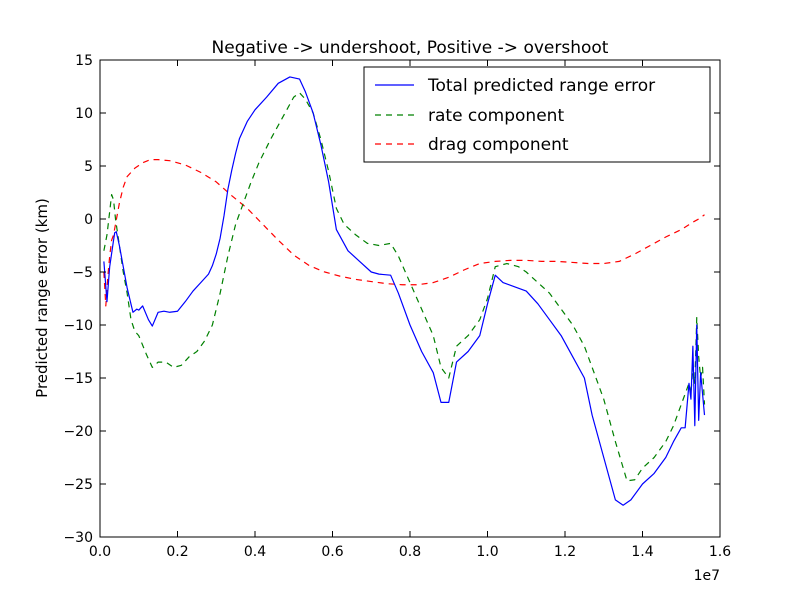 This screenshot has height=597, width=800. What do you see at coordinates (498, 145) in the screenshot?
I see `legend-label-drag: drag component` at bounding box center [498, 145].